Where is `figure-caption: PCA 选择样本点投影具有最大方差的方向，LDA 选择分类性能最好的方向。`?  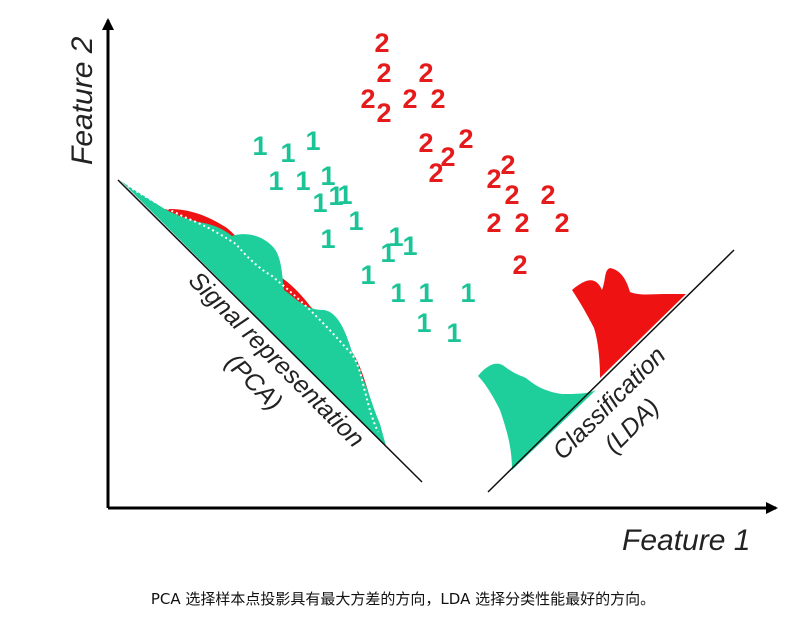
figure-caption: PCA 选择样本点投影具有最大方差的方向，LDA 选择分类性能最好的方向。 is located at coordinates (403, 599).